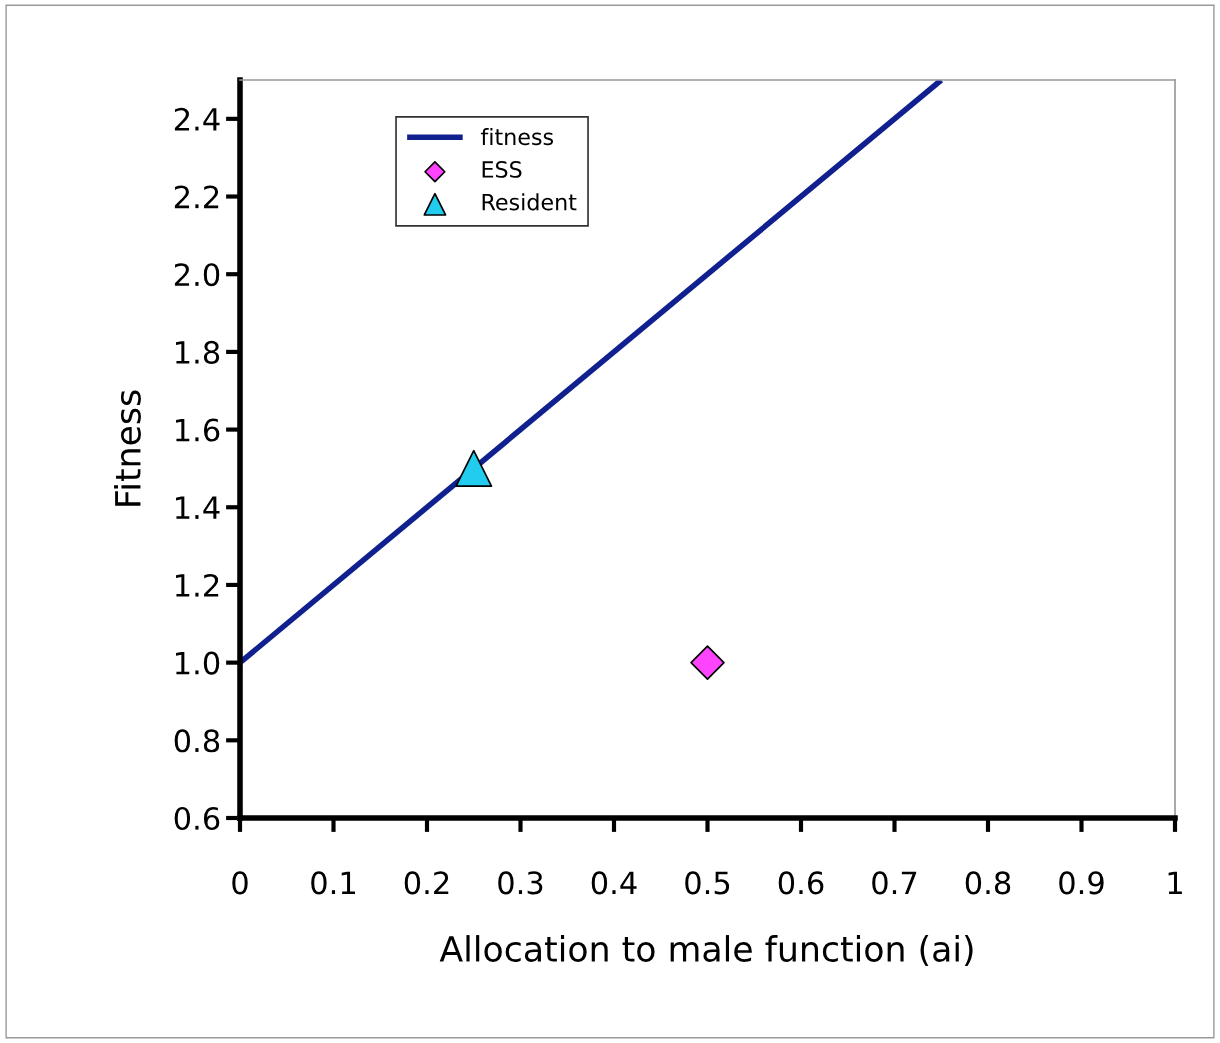  Describe the element at coordinates (198, 430) in the screenshot. I see `y-tick-label: 1.6` at that location.